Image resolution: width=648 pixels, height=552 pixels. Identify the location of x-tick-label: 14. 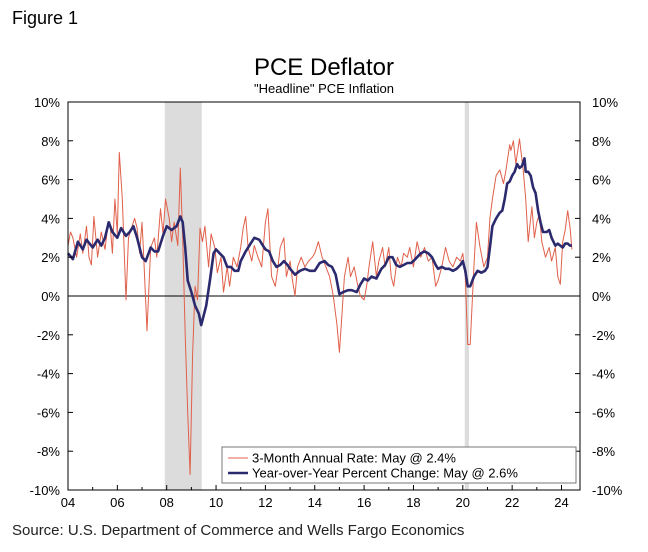
(315, 502).